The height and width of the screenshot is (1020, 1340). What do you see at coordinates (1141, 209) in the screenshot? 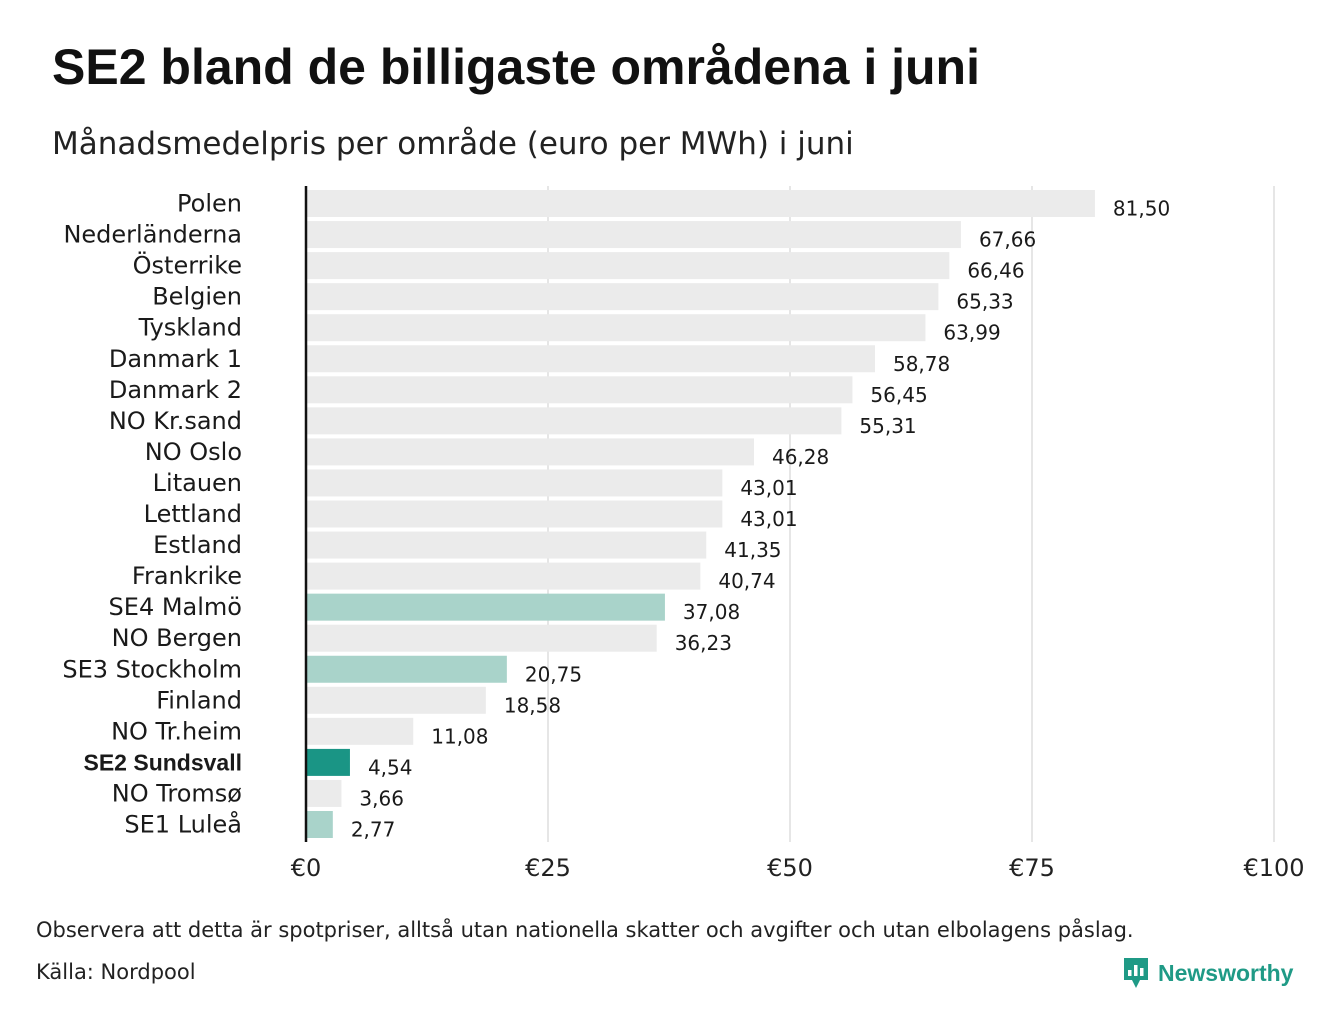
I see `value-label-0: 81,50` at bounding box center [1141, 209].